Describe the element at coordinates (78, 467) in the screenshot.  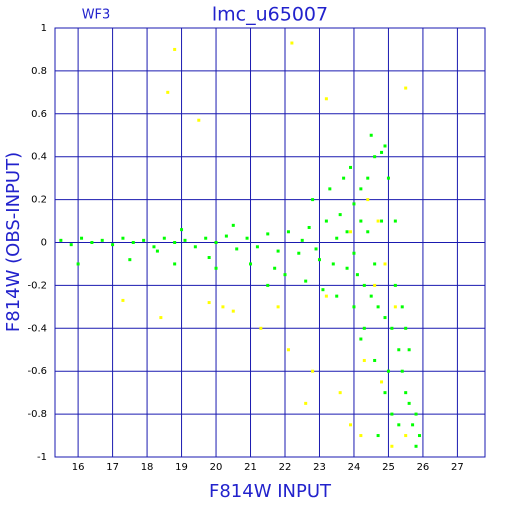
I see `x-tick-label: 16` at that location.